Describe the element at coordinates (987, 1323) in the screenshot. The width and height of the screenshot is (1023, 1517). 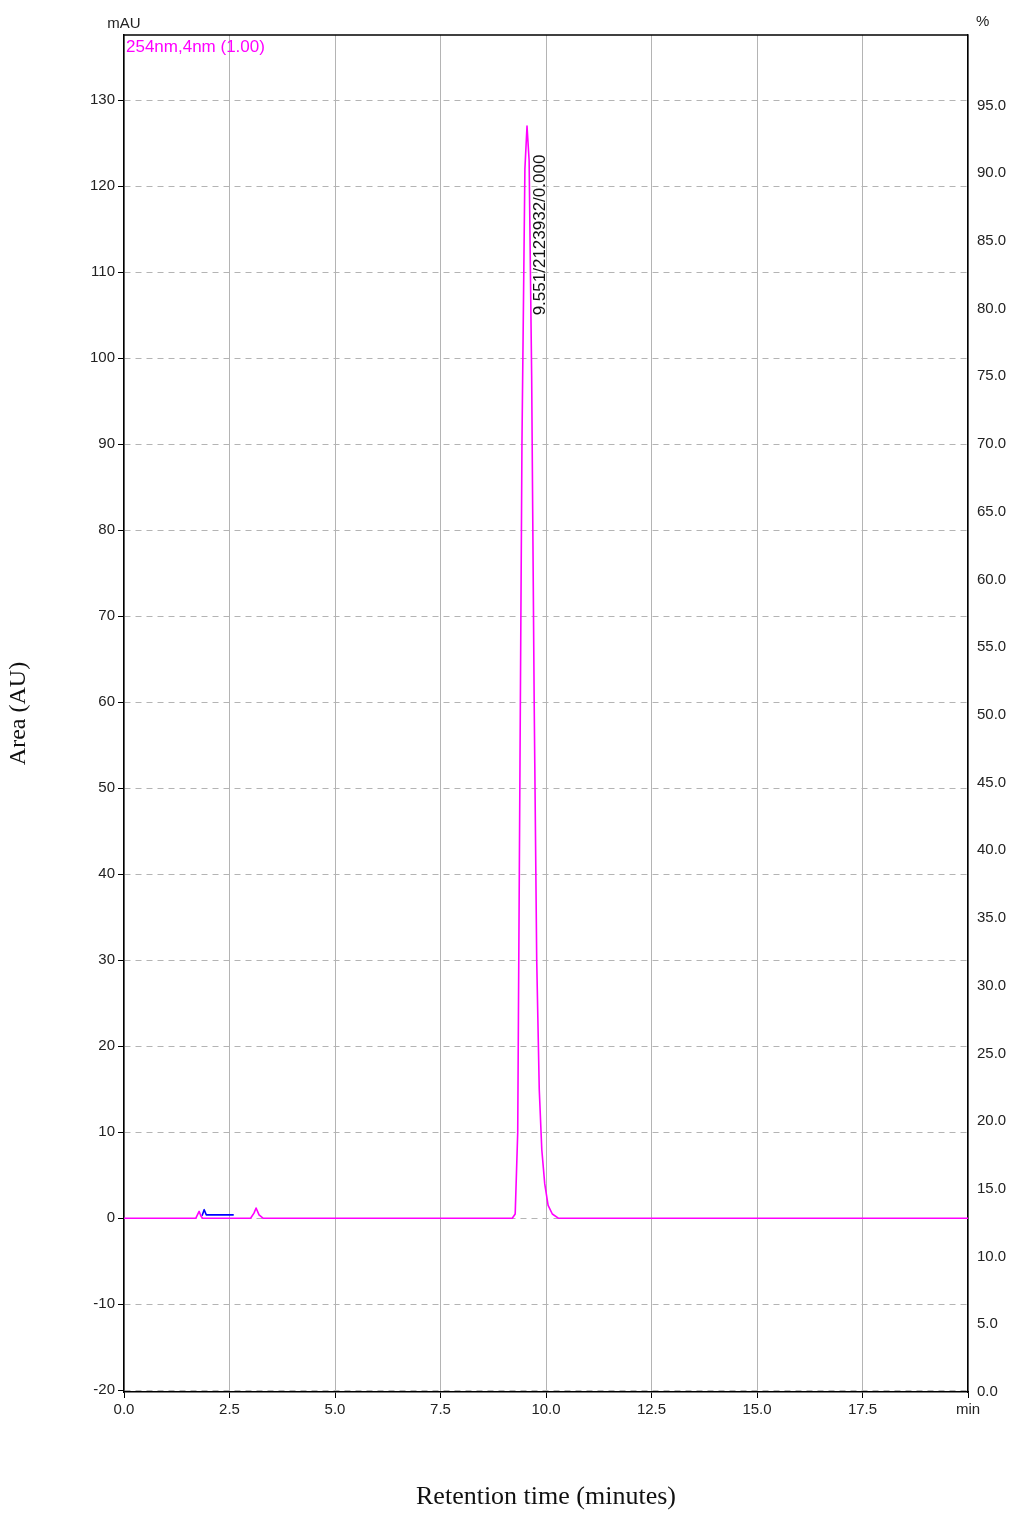
I see `y2-tick-label: 5.0` at that location.